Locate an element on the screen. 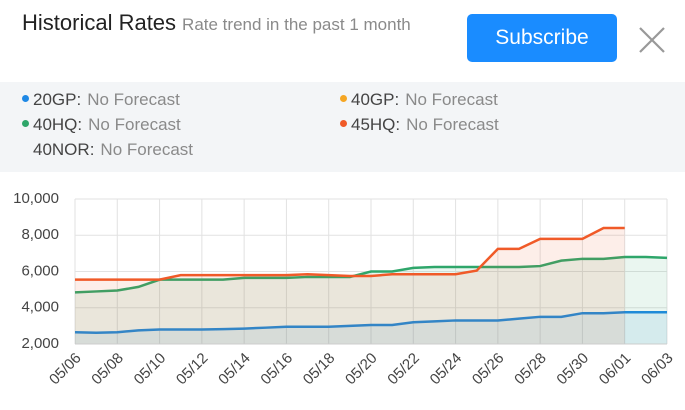  legend-name: 40NOR is located at coordinates (61, 149).